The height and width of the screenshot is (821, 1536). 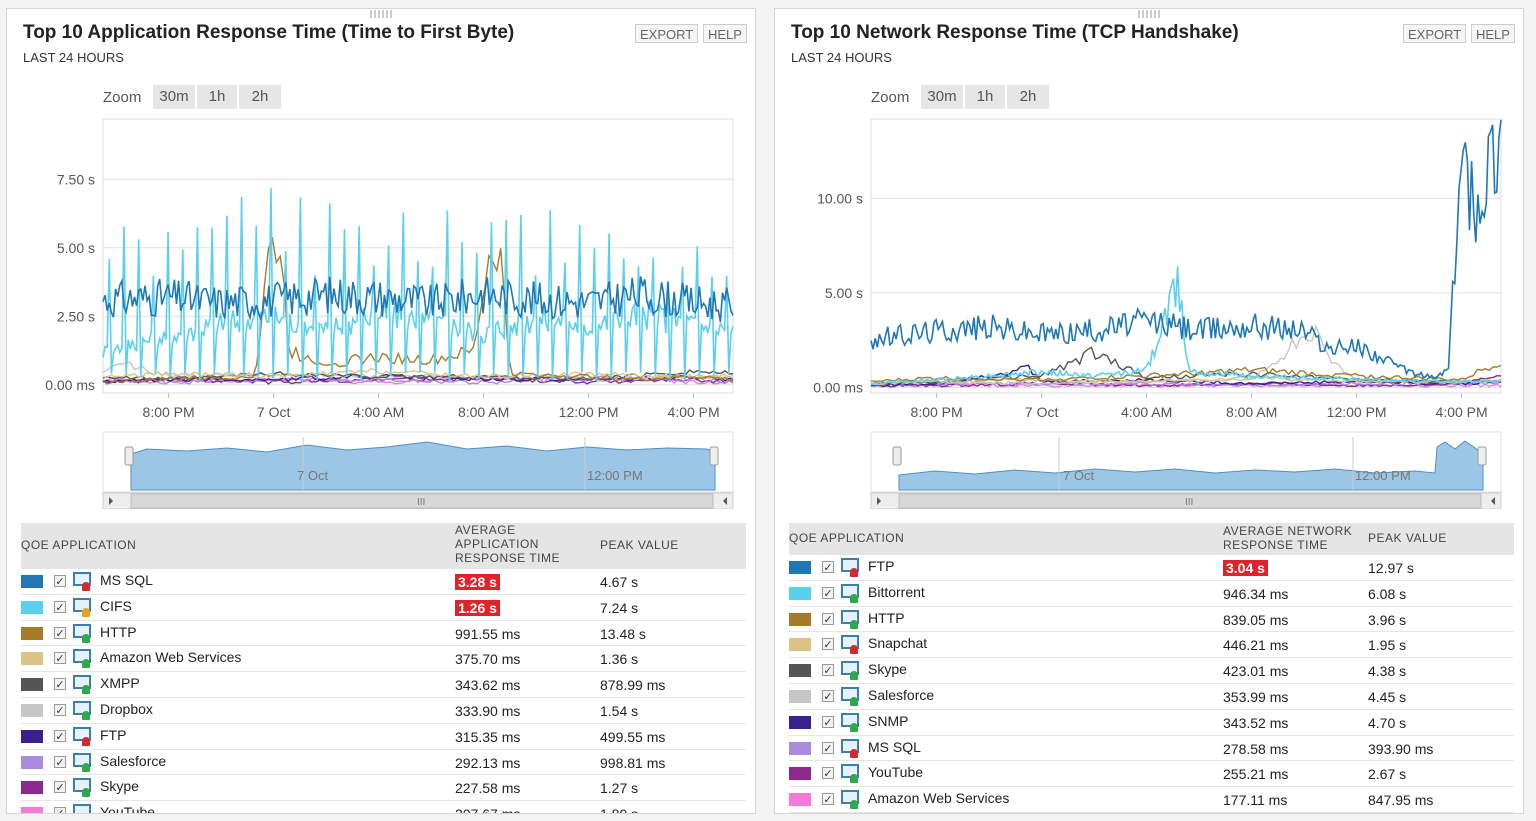 I want to click on header-application: QOE APPLICATION, so click(x=79, y=545).